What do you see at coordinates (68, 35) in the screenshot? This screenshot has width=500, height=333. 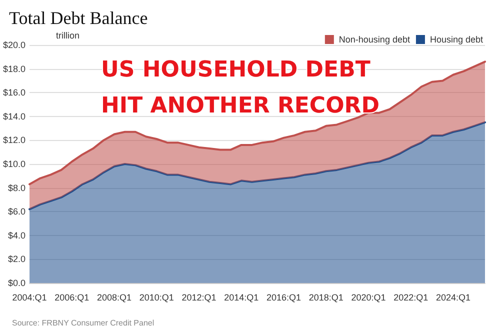 I see `y-axis-title: trillion` at bounding box center [68, 35].